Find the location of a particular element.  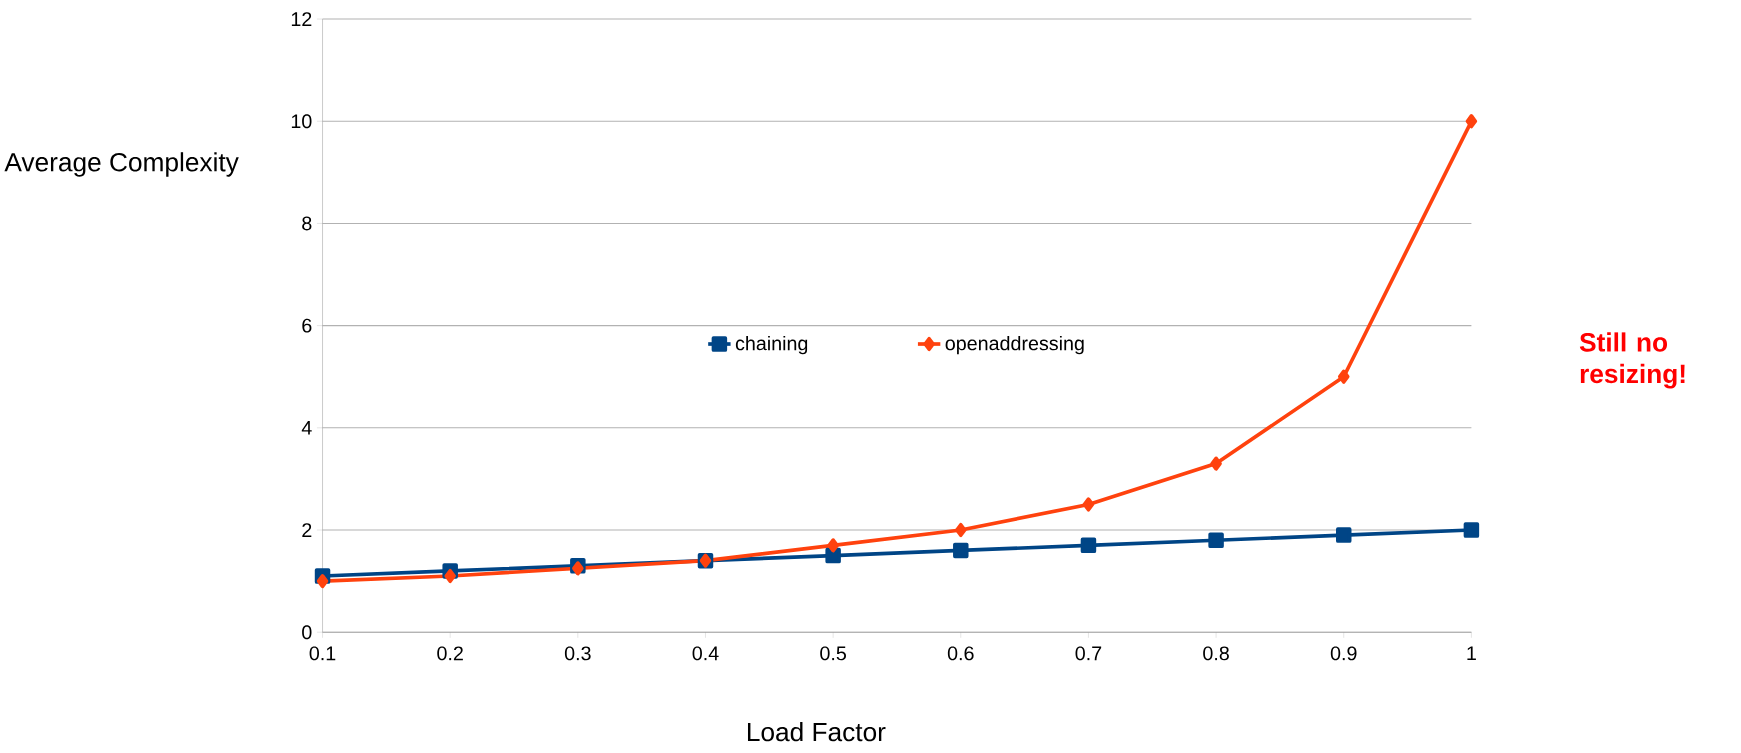

y-axis-title: Average Complexity is located at coordinates (121, 164).